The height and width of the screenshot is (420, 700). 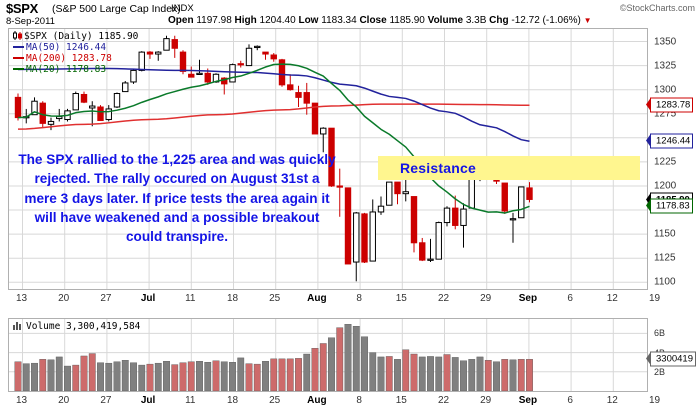 What do you see at coordinates (214, 20) in the screenshot?
I see `open-value: 1197.98` at bounding box center [214, 20].